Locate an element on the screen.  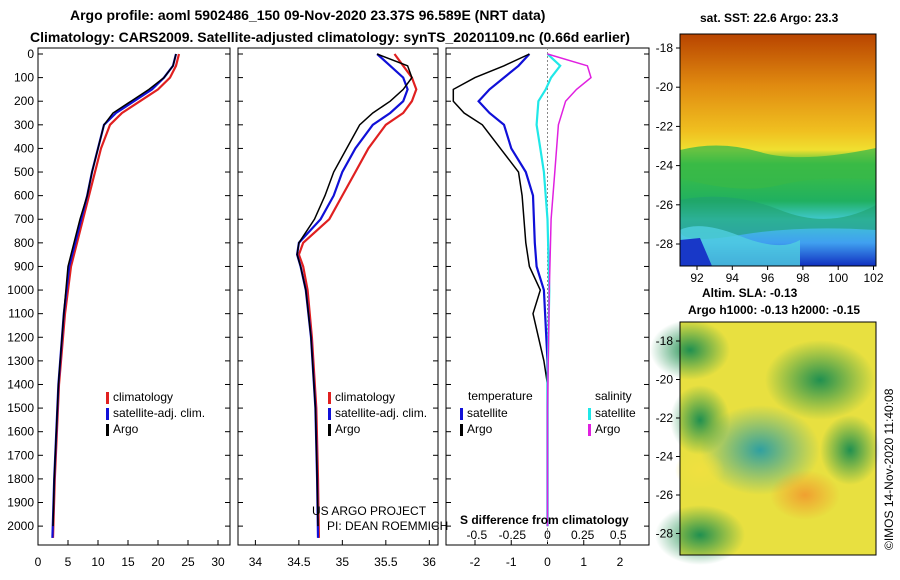
depth-label: 1300 is located at coordinates (20, 361).